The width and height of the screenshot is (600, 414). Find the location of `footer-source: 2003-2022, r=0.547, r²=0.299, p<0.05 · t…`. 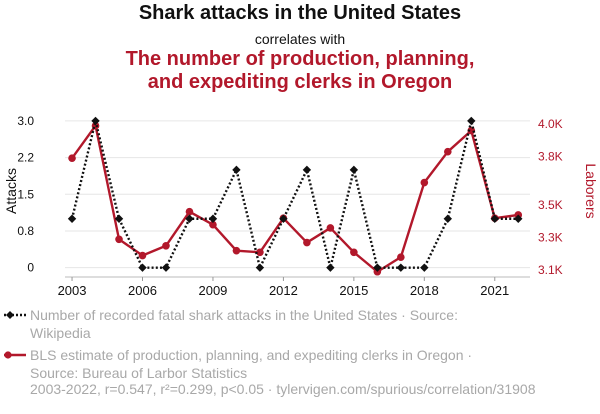

footer-source: 2003-2022, r=0.547, r²=0.299, p<0.05 · t… is located at coordinates (283, 389).